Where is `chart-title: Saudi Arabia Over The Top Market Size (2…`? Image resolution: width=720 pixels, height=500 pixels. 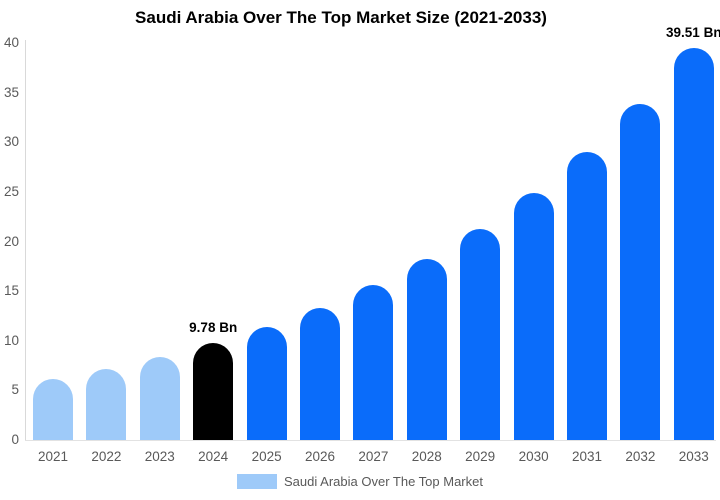
chart-title: Saudi Arabia Over The Top Market Size (2… is located at coordinates (341, 17).